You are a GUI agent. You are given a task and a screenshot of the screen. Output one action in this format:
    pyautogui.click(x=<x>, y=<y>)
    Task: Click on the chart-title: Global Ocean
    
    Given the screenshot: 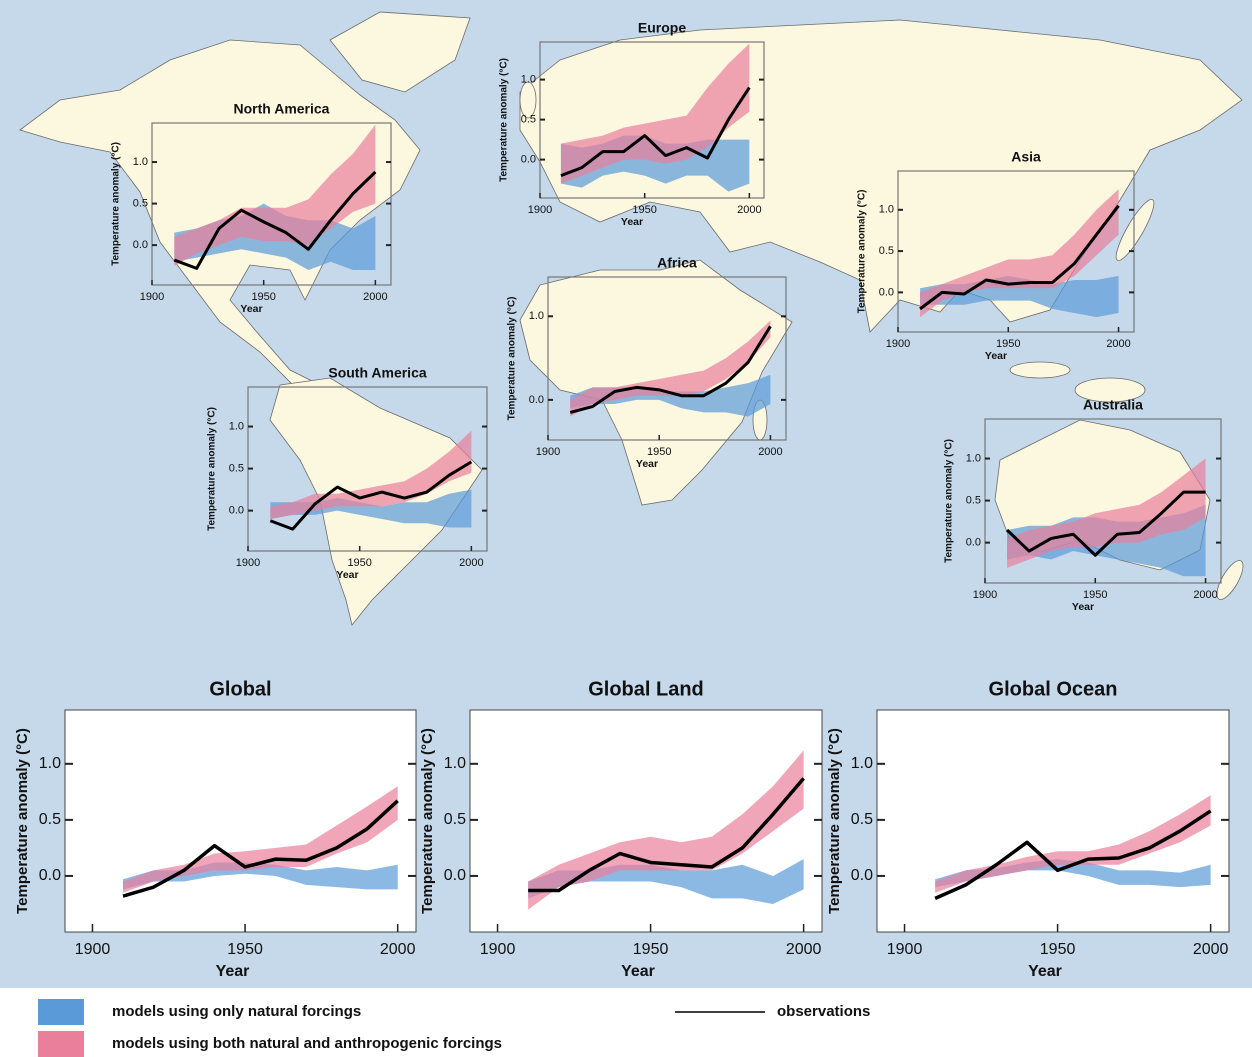 What is the action you would take?
    pyautogui.click(x=1053, y=689)
    